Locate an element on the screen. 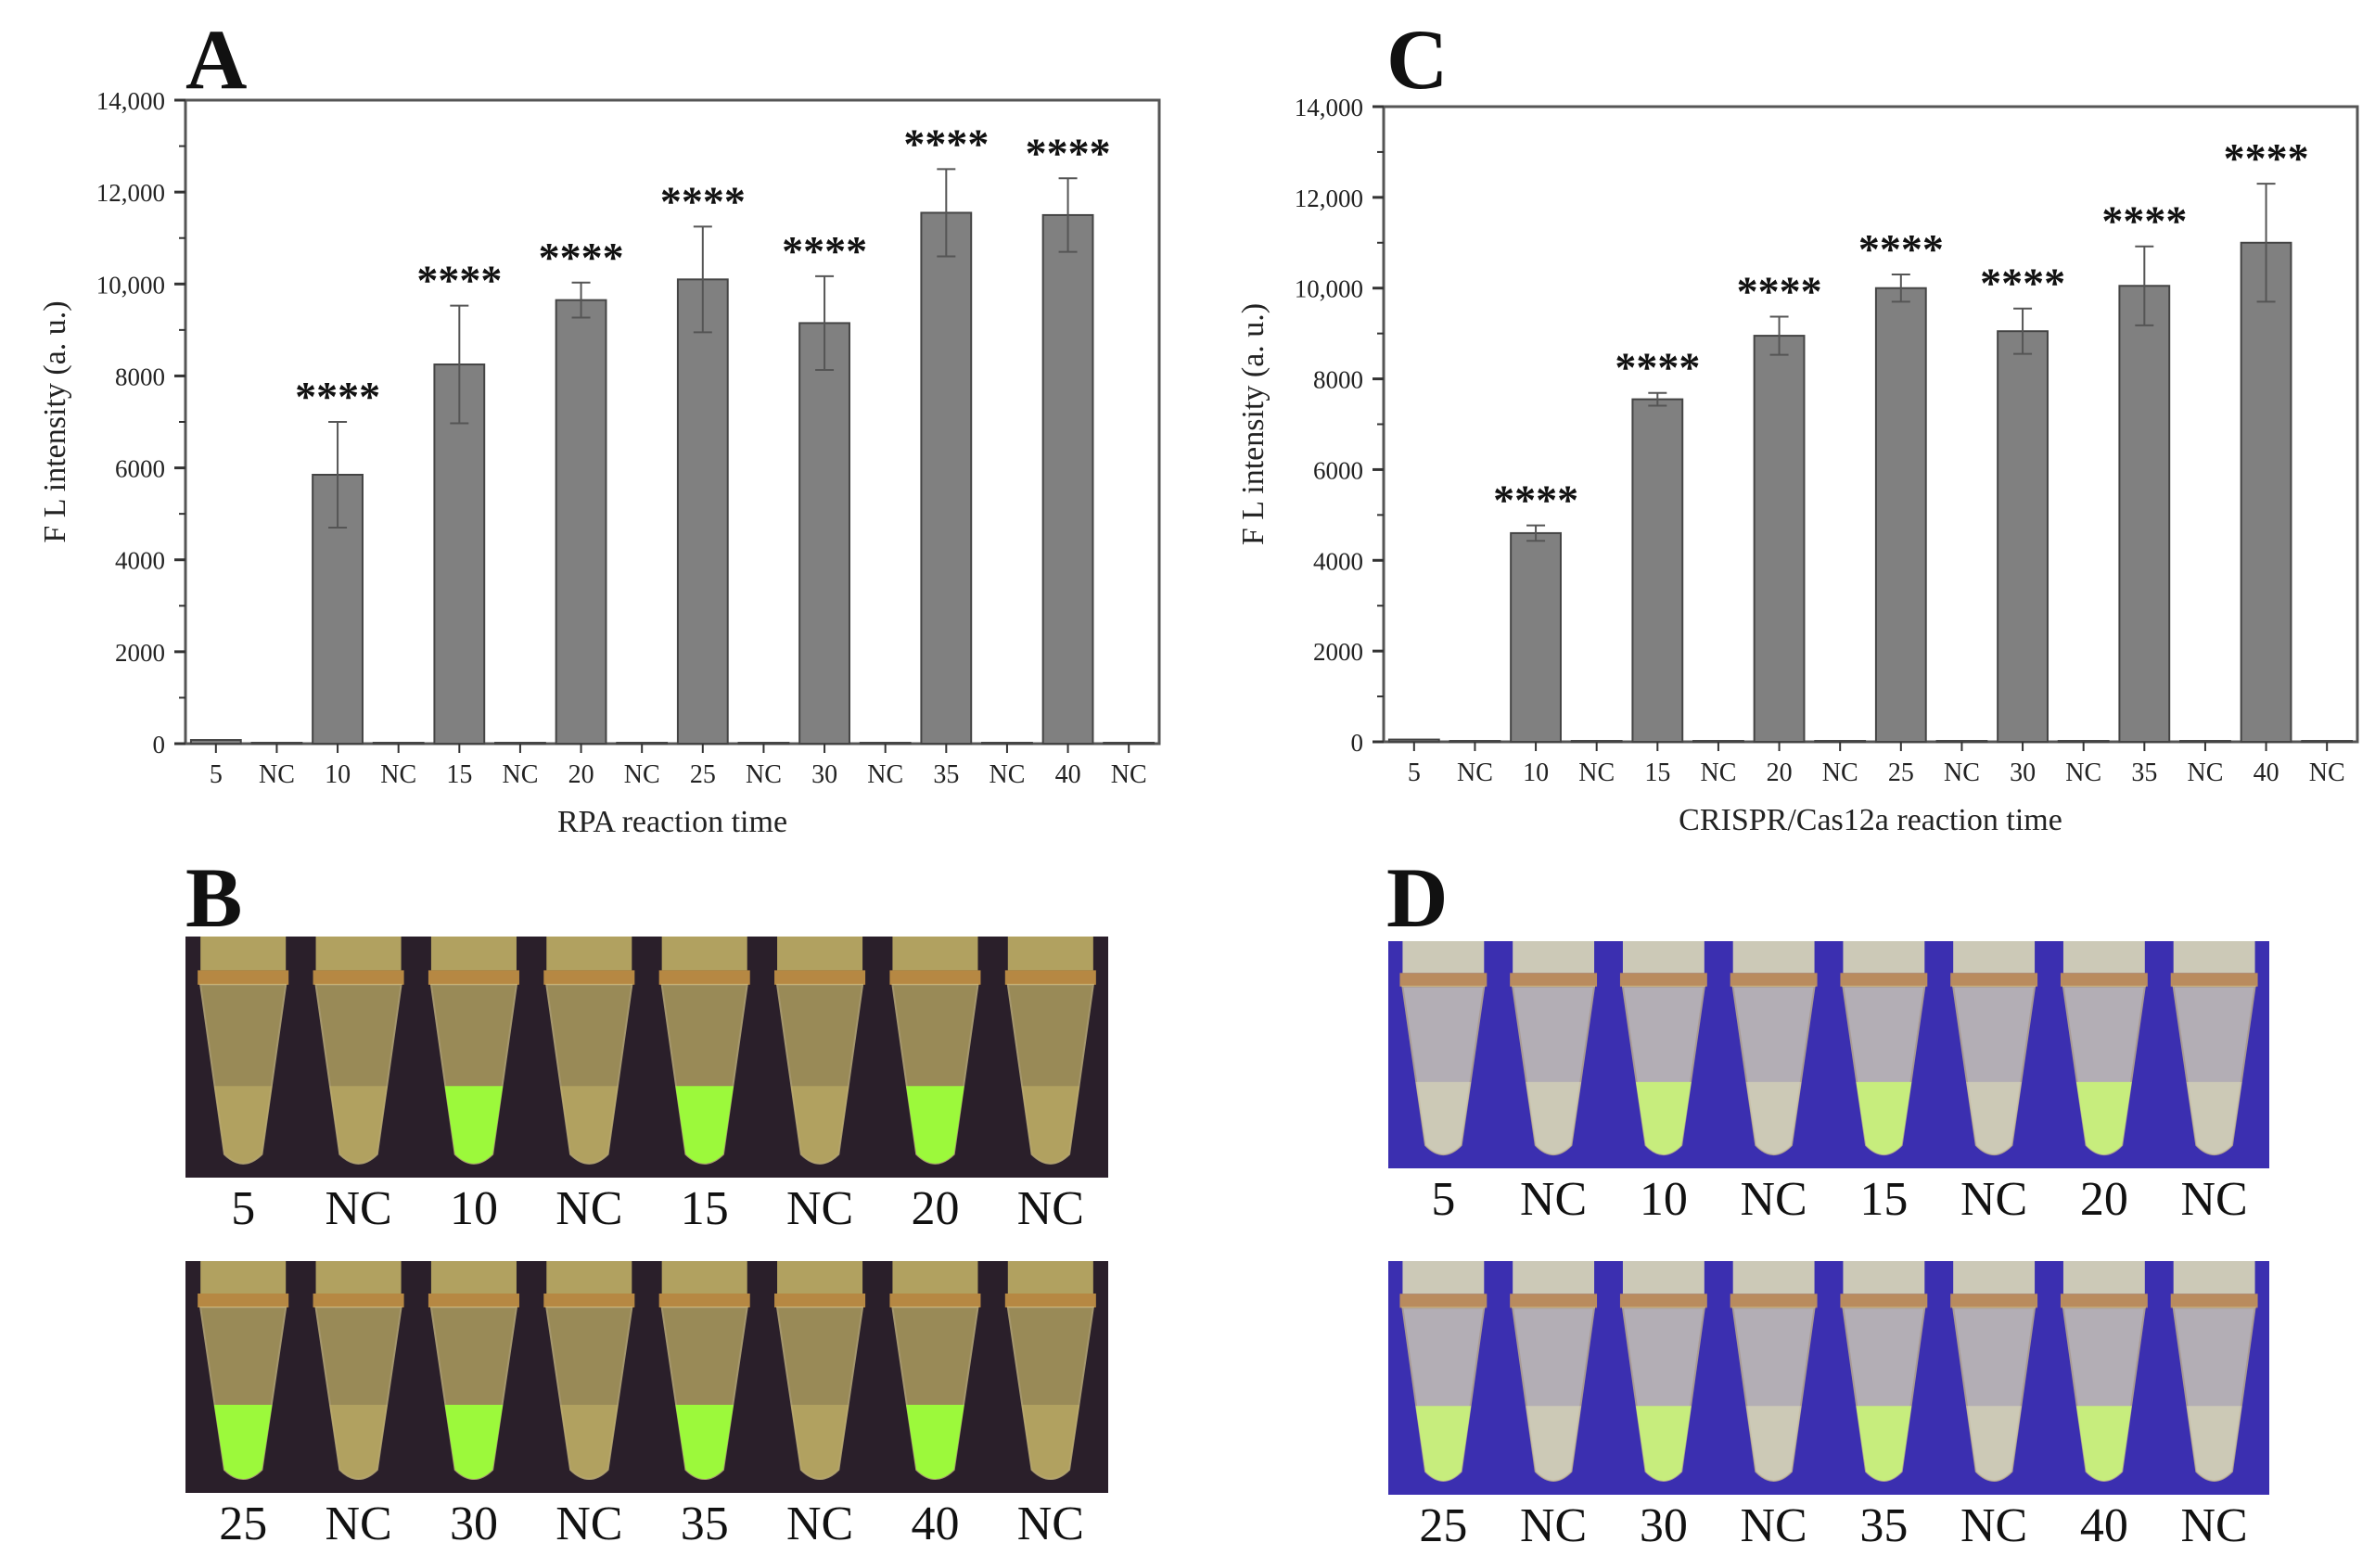 This screenshot has width=2375, height=1568. lane-label: 40 is located at coordinates (2103, 1525).